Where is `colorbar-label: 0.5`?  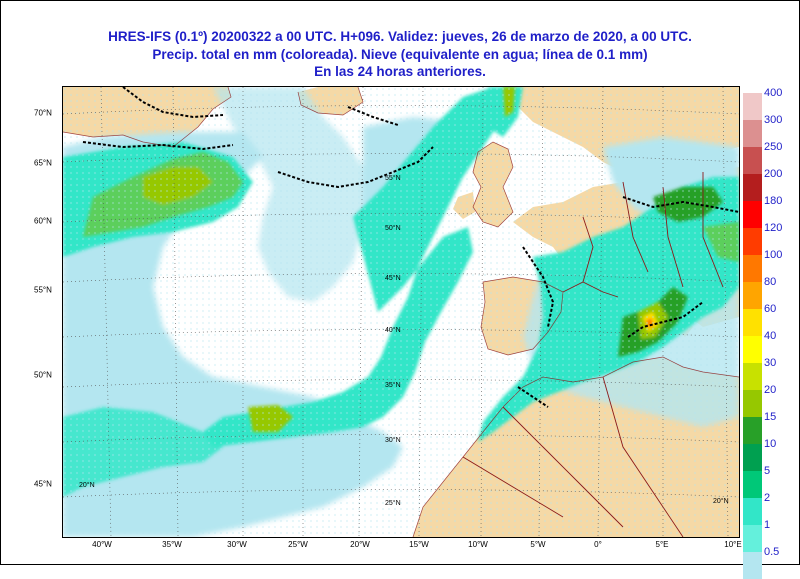 colorbar-label: 0.5 is located at coordinates (772, 552).